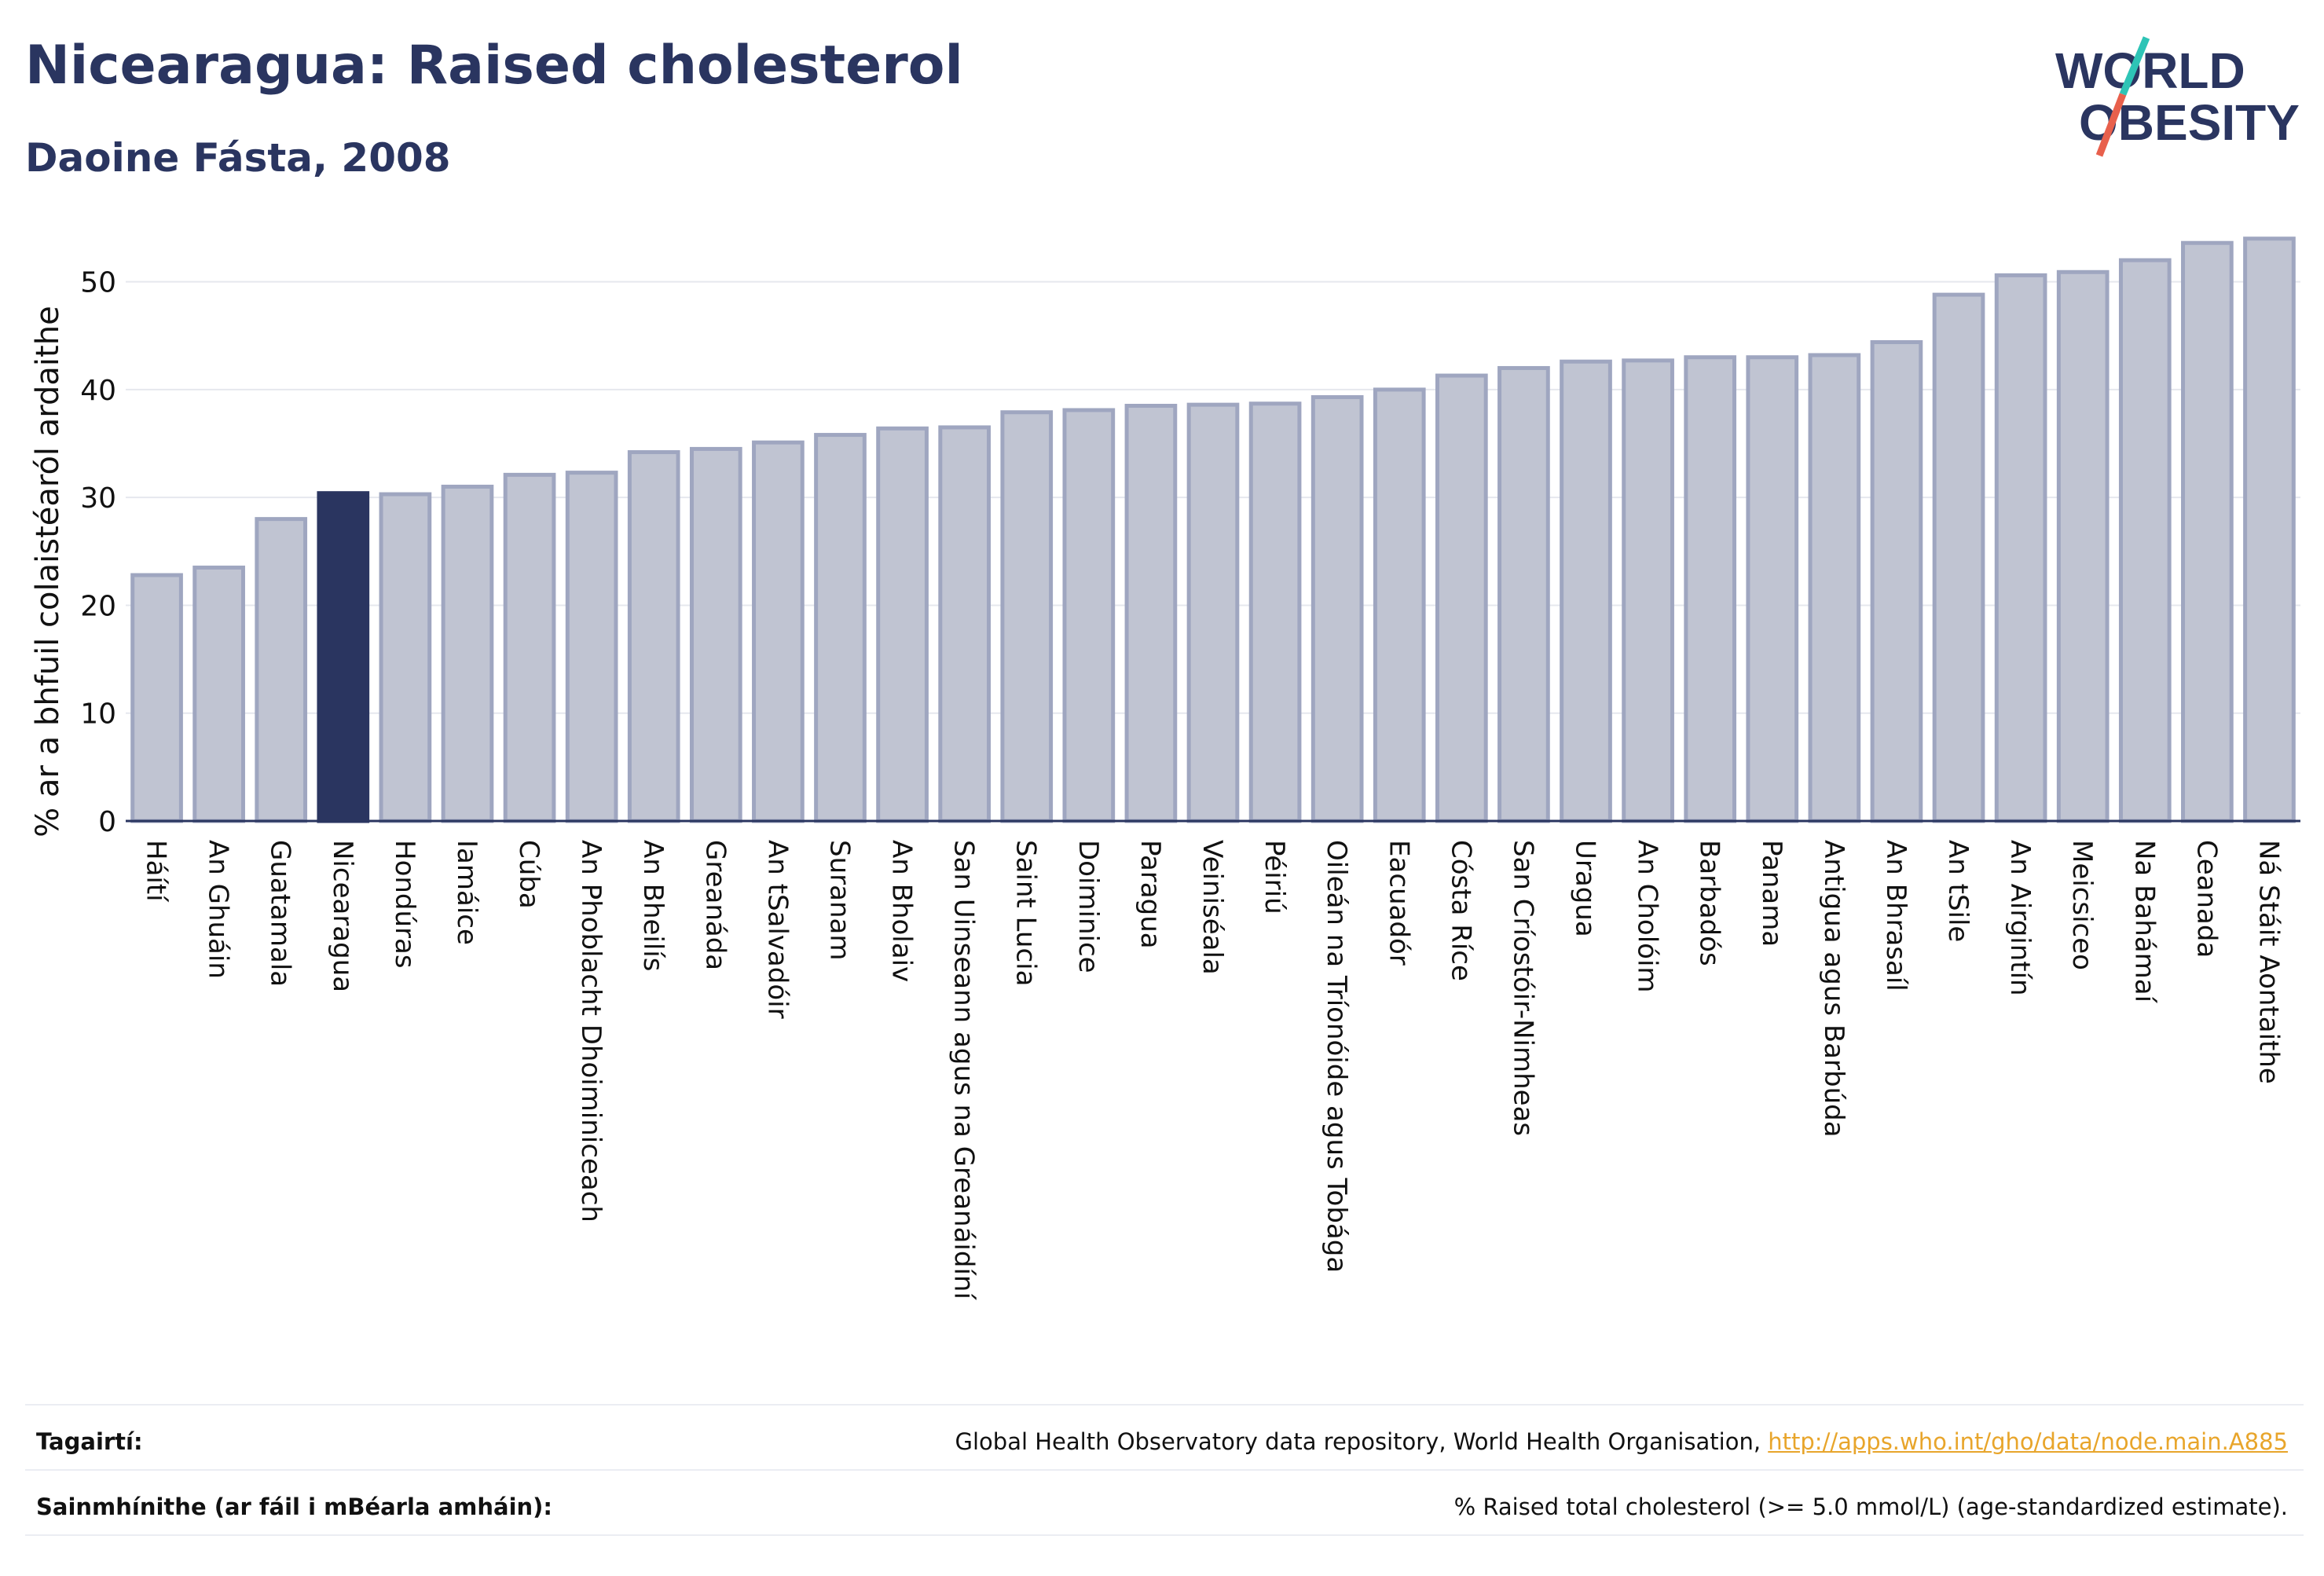 This screenshot has height=1576, width=2324. What do you see at coordinates (1958, 891) in the screenshot?
I see `x-tick-label: An tSile` at bounding box center [1958, 891].